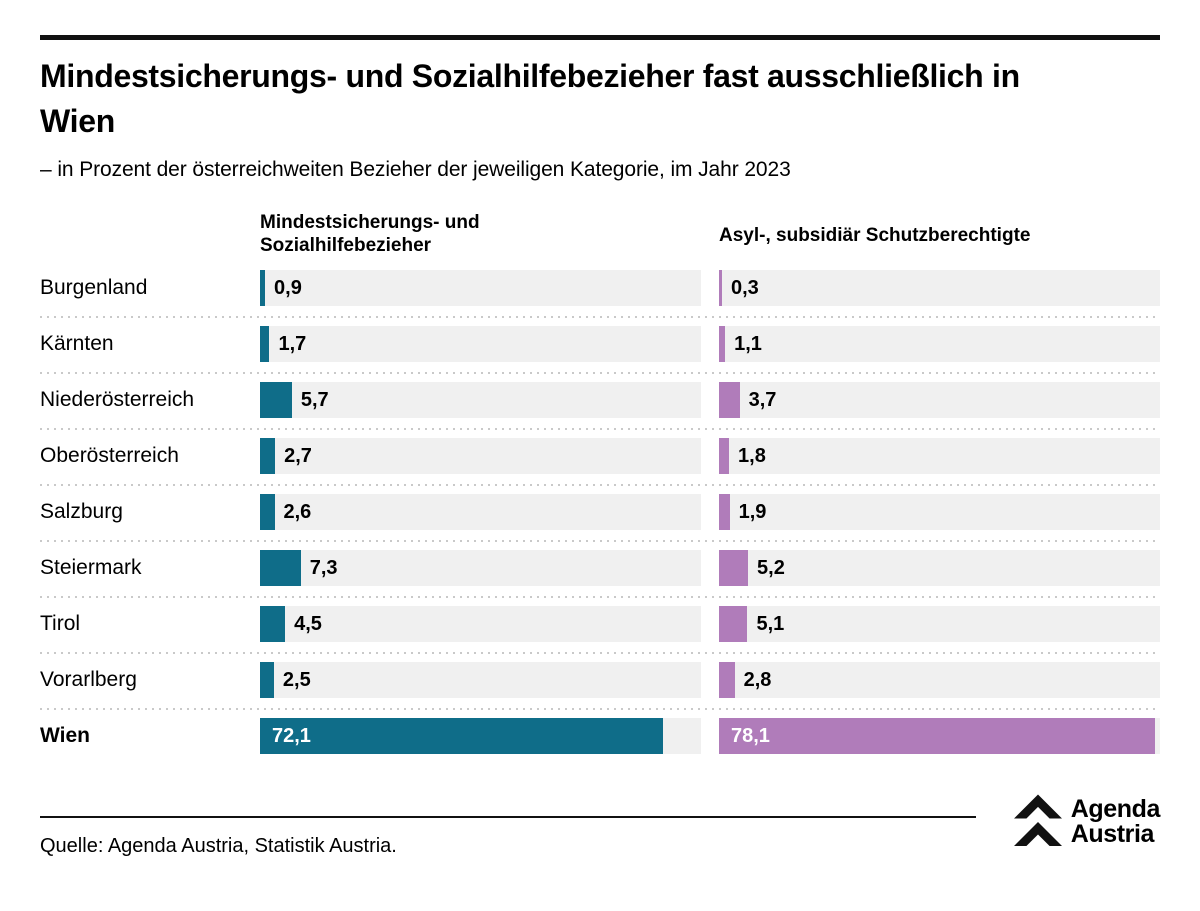 This screenshot has height=911, width=1200. I want to click on bar-value-series2: 1,9, so click(752, 511).